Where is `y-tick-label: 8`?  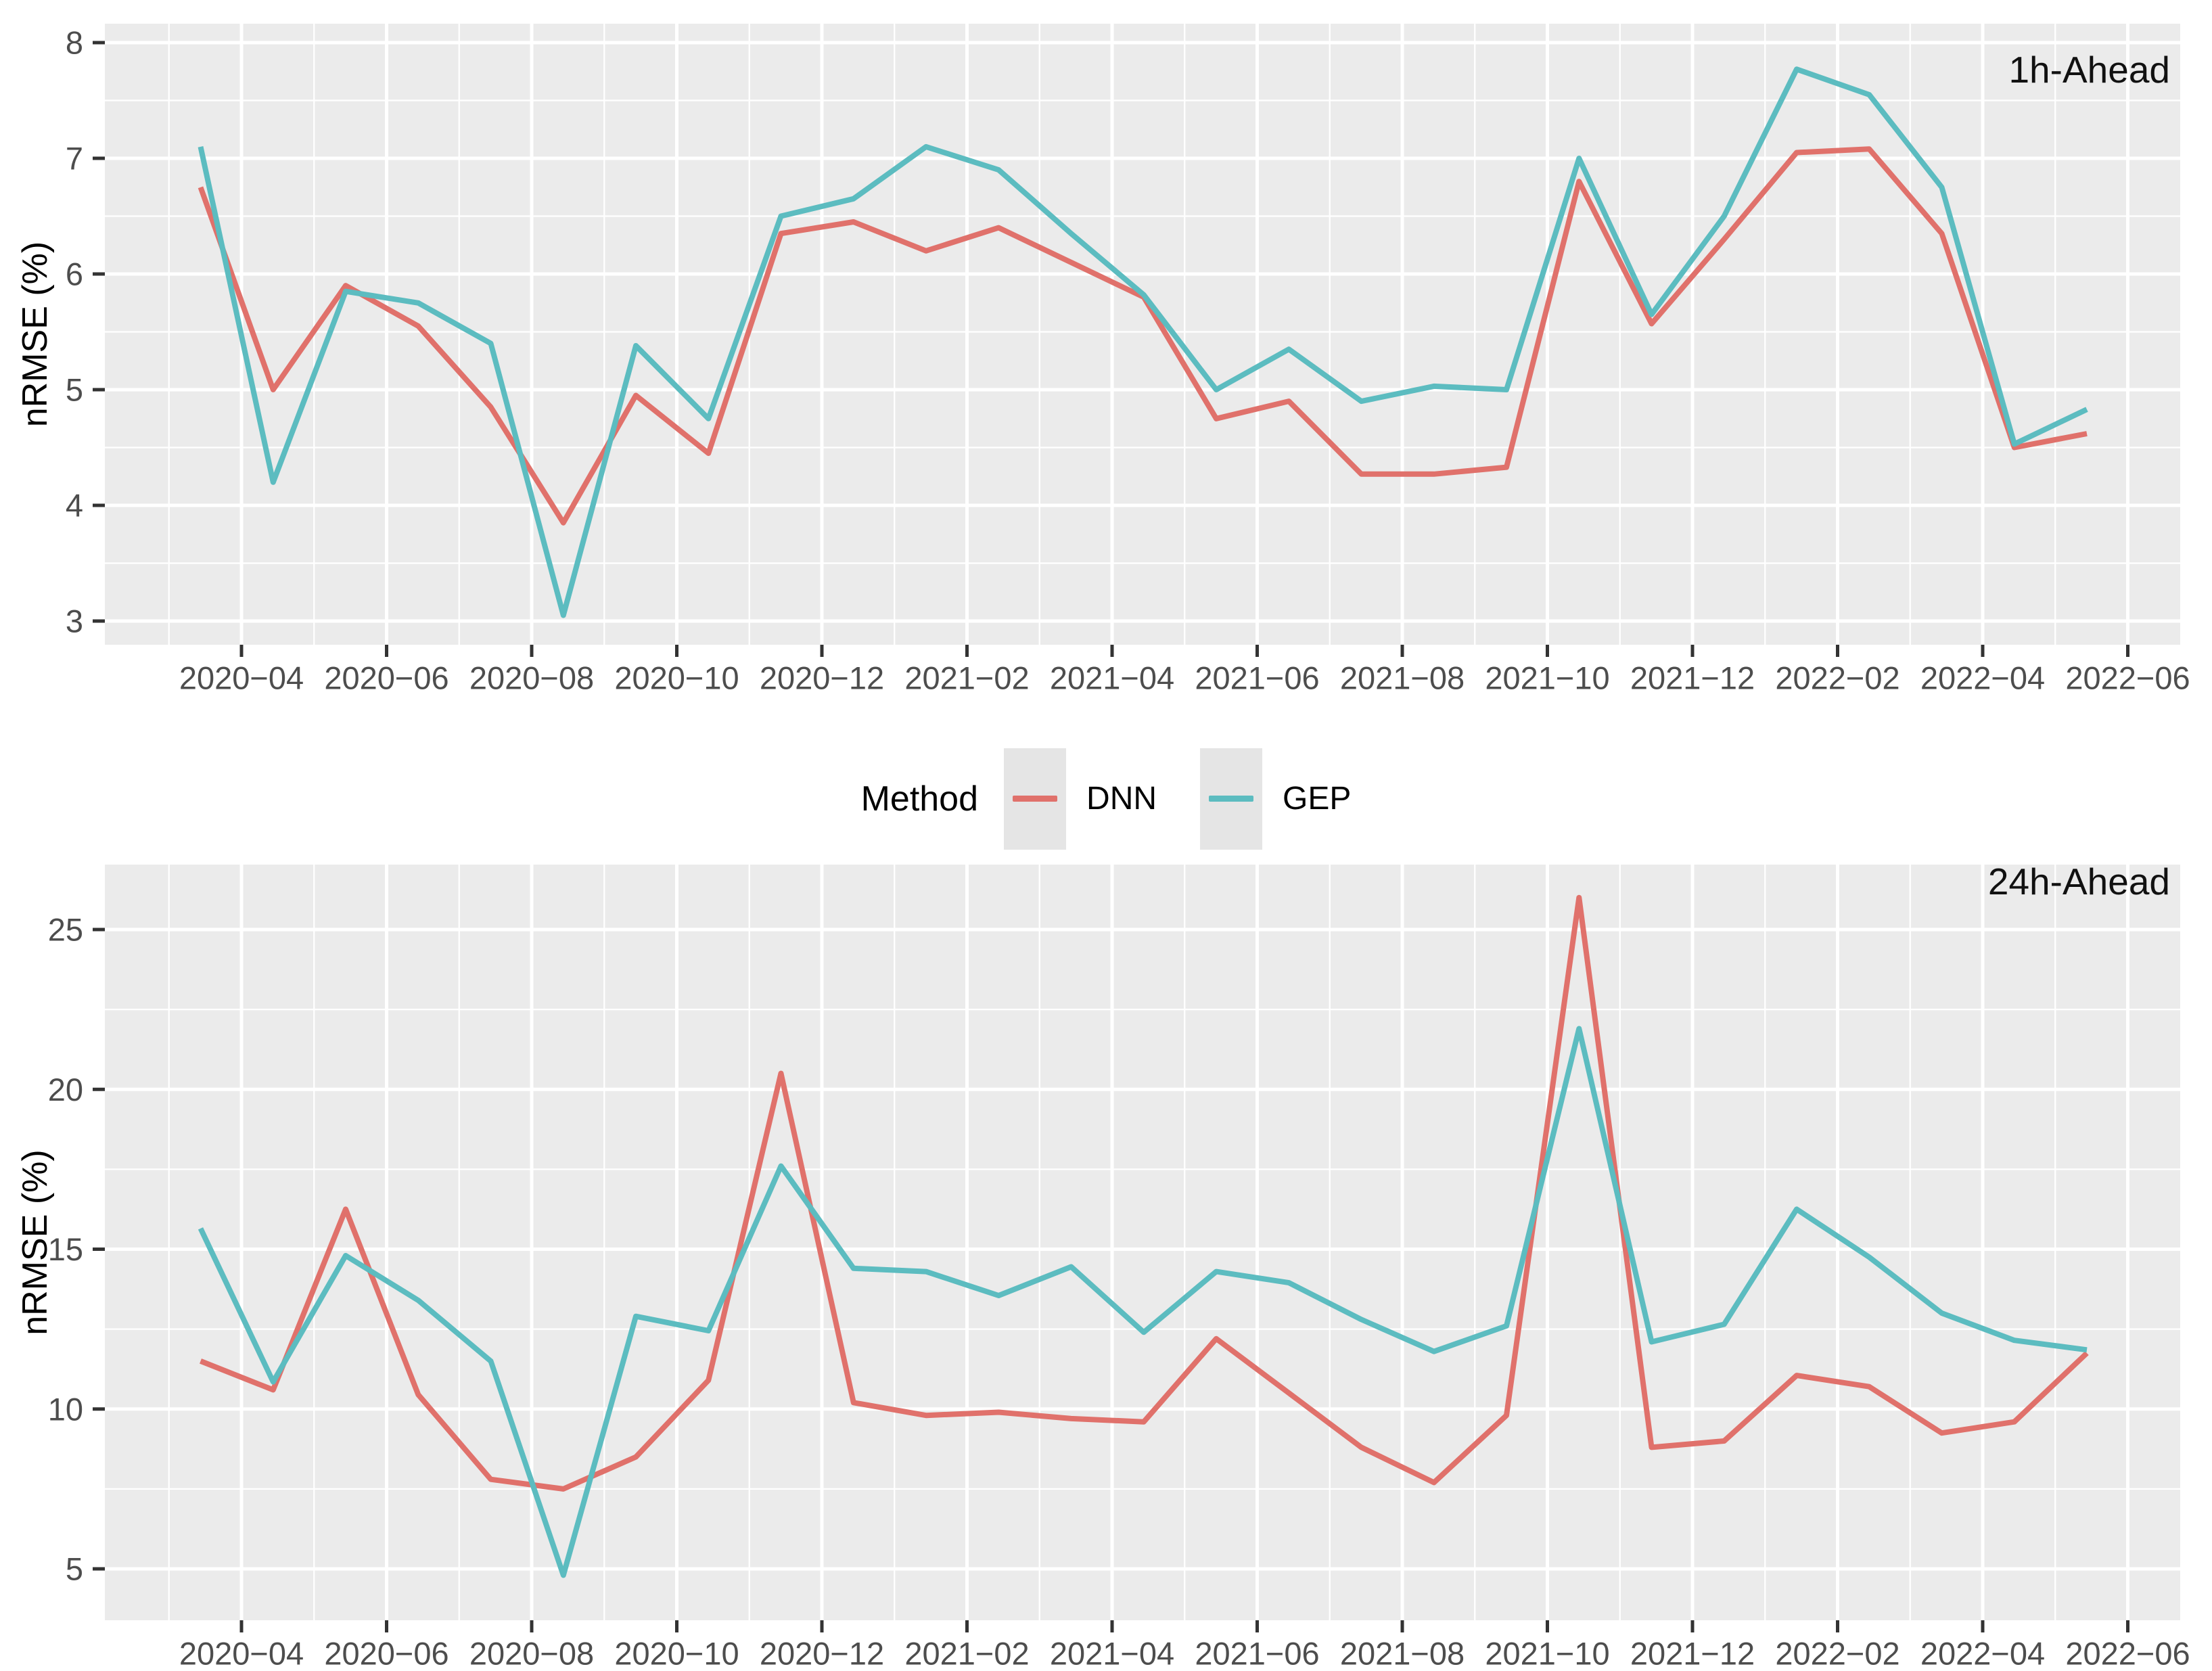
y-tick-label: 8 is located at coordinates (74, 43).